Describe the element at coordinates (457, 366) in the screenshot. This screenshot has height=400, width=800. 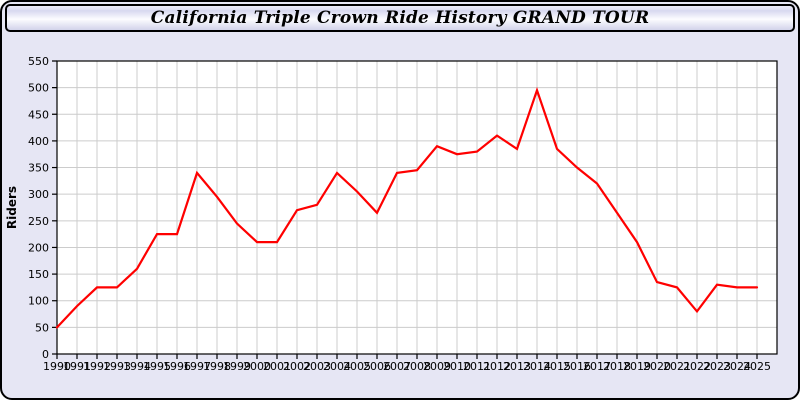
I see `svg-text: 2010` at that location.